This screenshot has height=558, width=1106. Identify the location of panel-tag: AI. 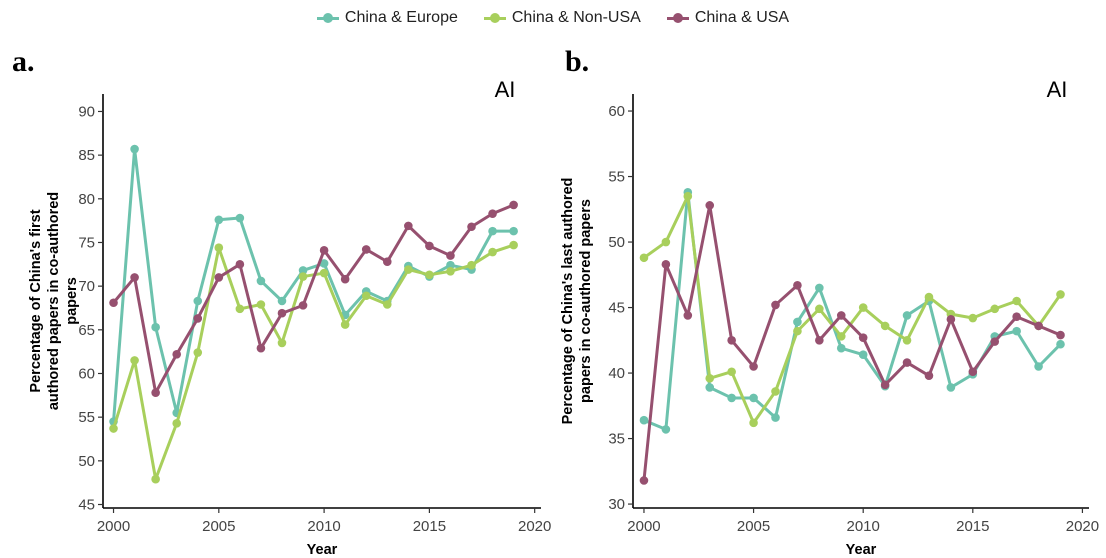
(1057, 89).